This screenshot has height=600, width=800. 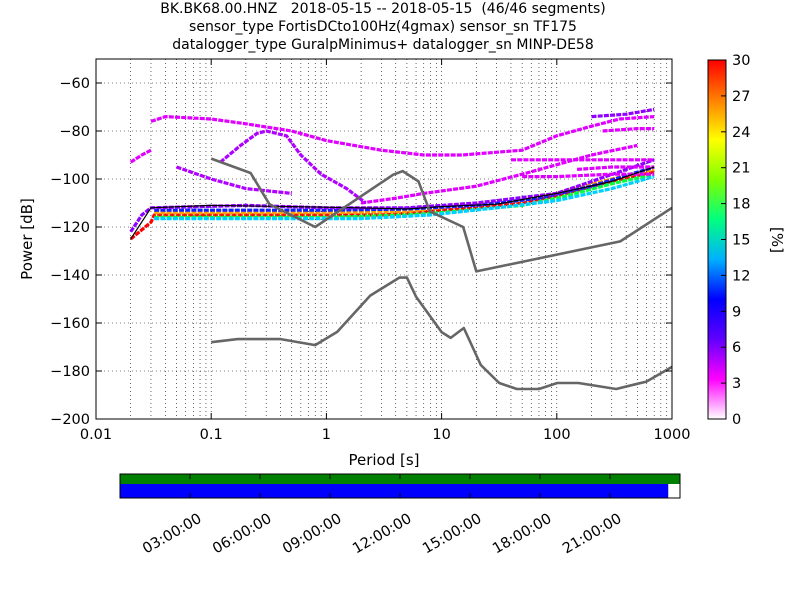 I want to click on y-tick-label: −180, so click(x=70, y=372).